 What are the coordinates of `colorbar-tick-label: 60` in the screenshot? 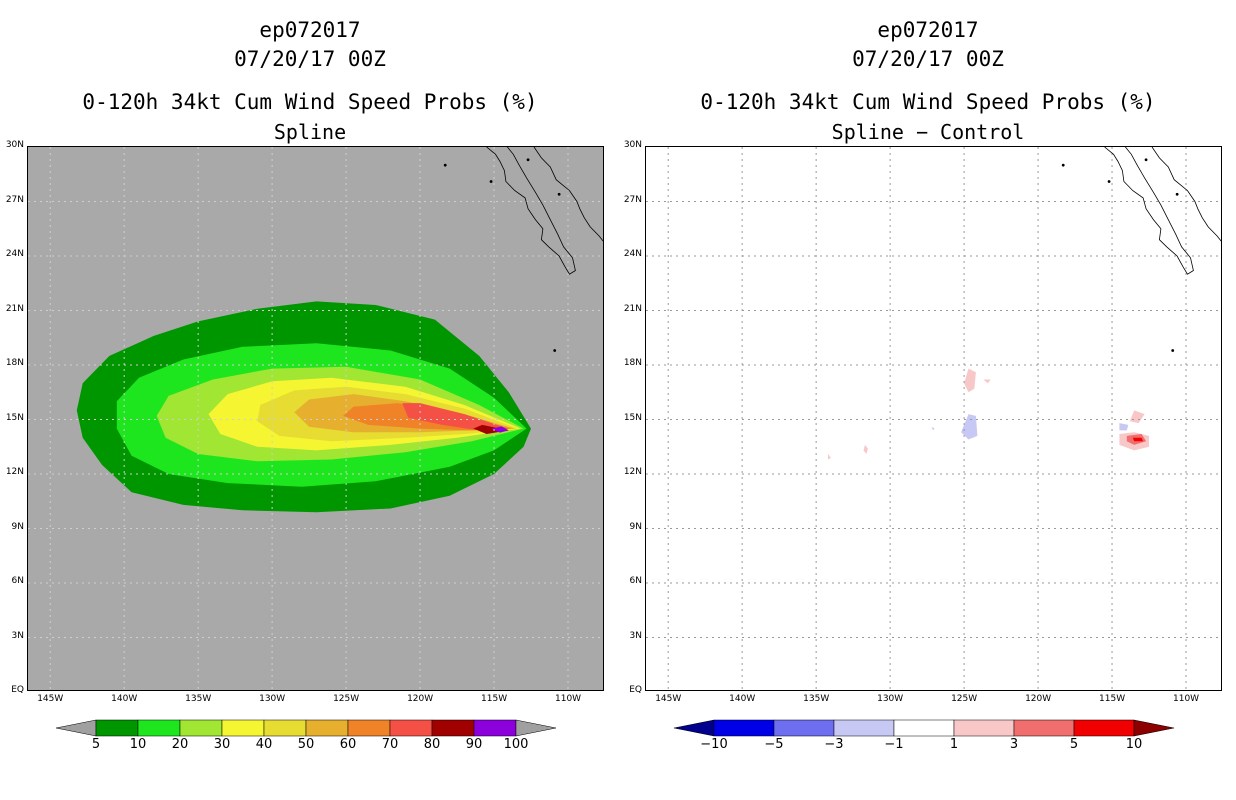 It's located at (348, 744).